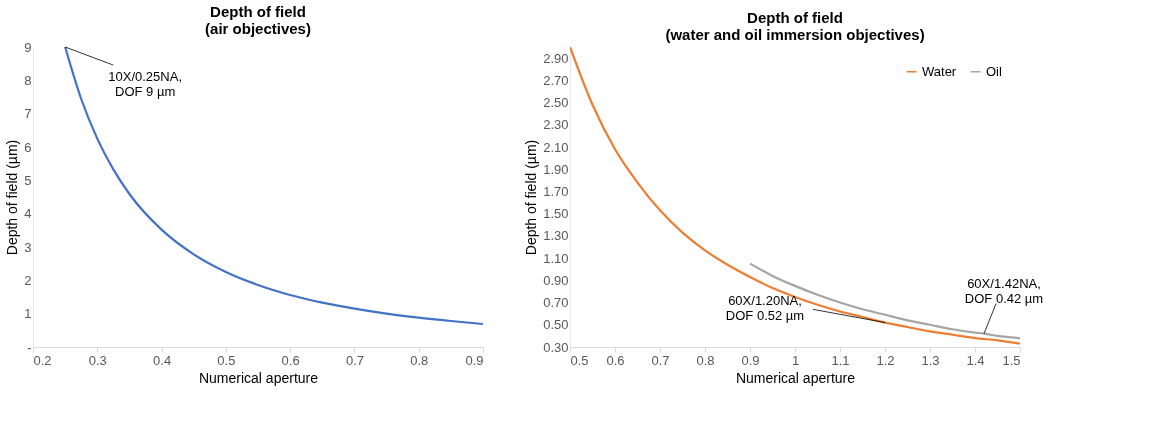  I want to click on annotation: 60X/1.42NA, DOF 0.42 µm, so click(1004, 290).